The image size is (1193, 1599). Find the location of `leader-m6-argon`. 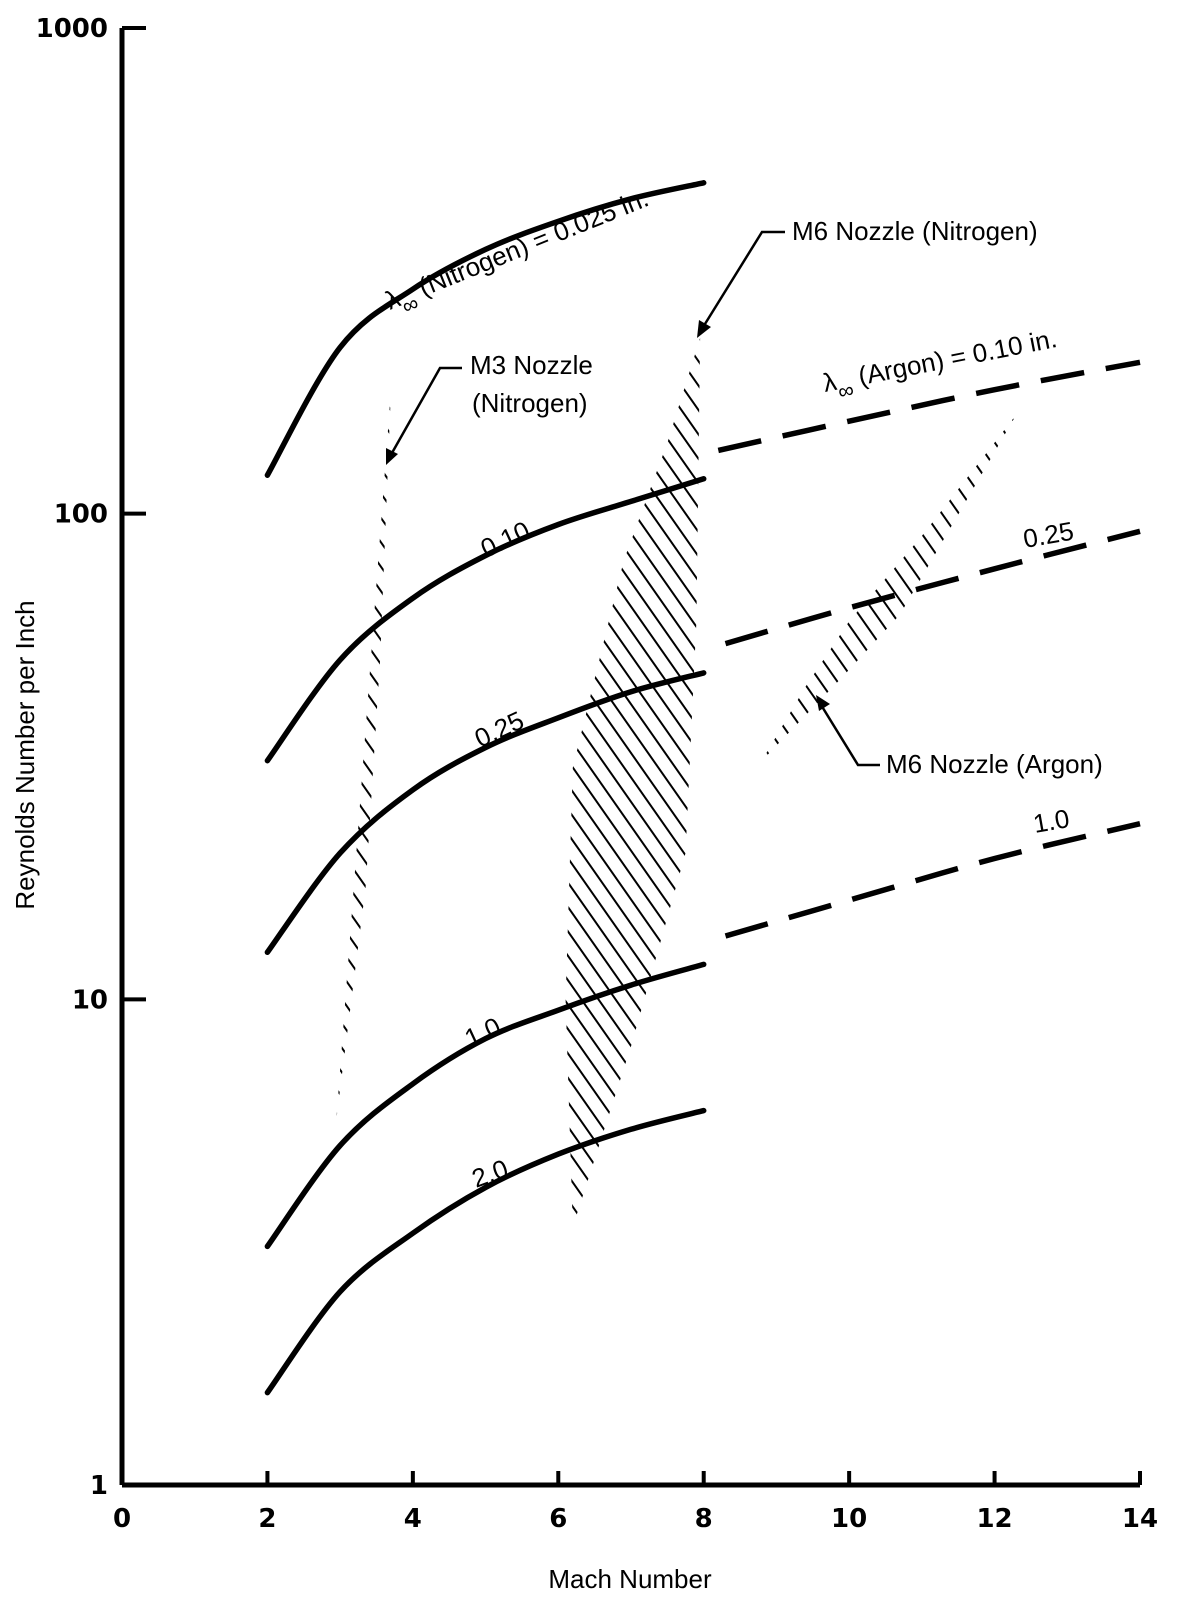

leader-m6-argon is located at coordinates (848, 733).